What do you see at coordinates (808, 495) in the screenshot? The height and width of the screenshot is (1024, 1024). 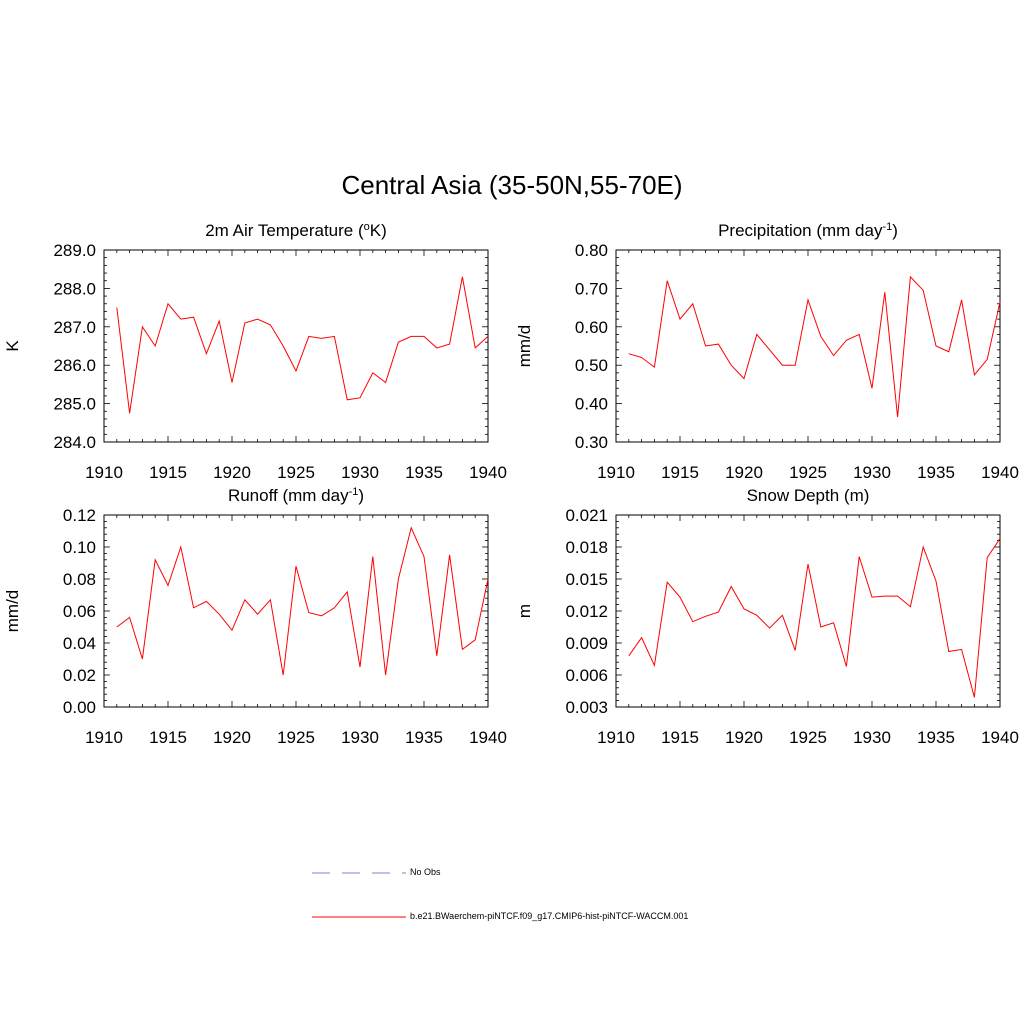 I see `panel-title: Snow Depth (m)` at bounding box center [808, 495].